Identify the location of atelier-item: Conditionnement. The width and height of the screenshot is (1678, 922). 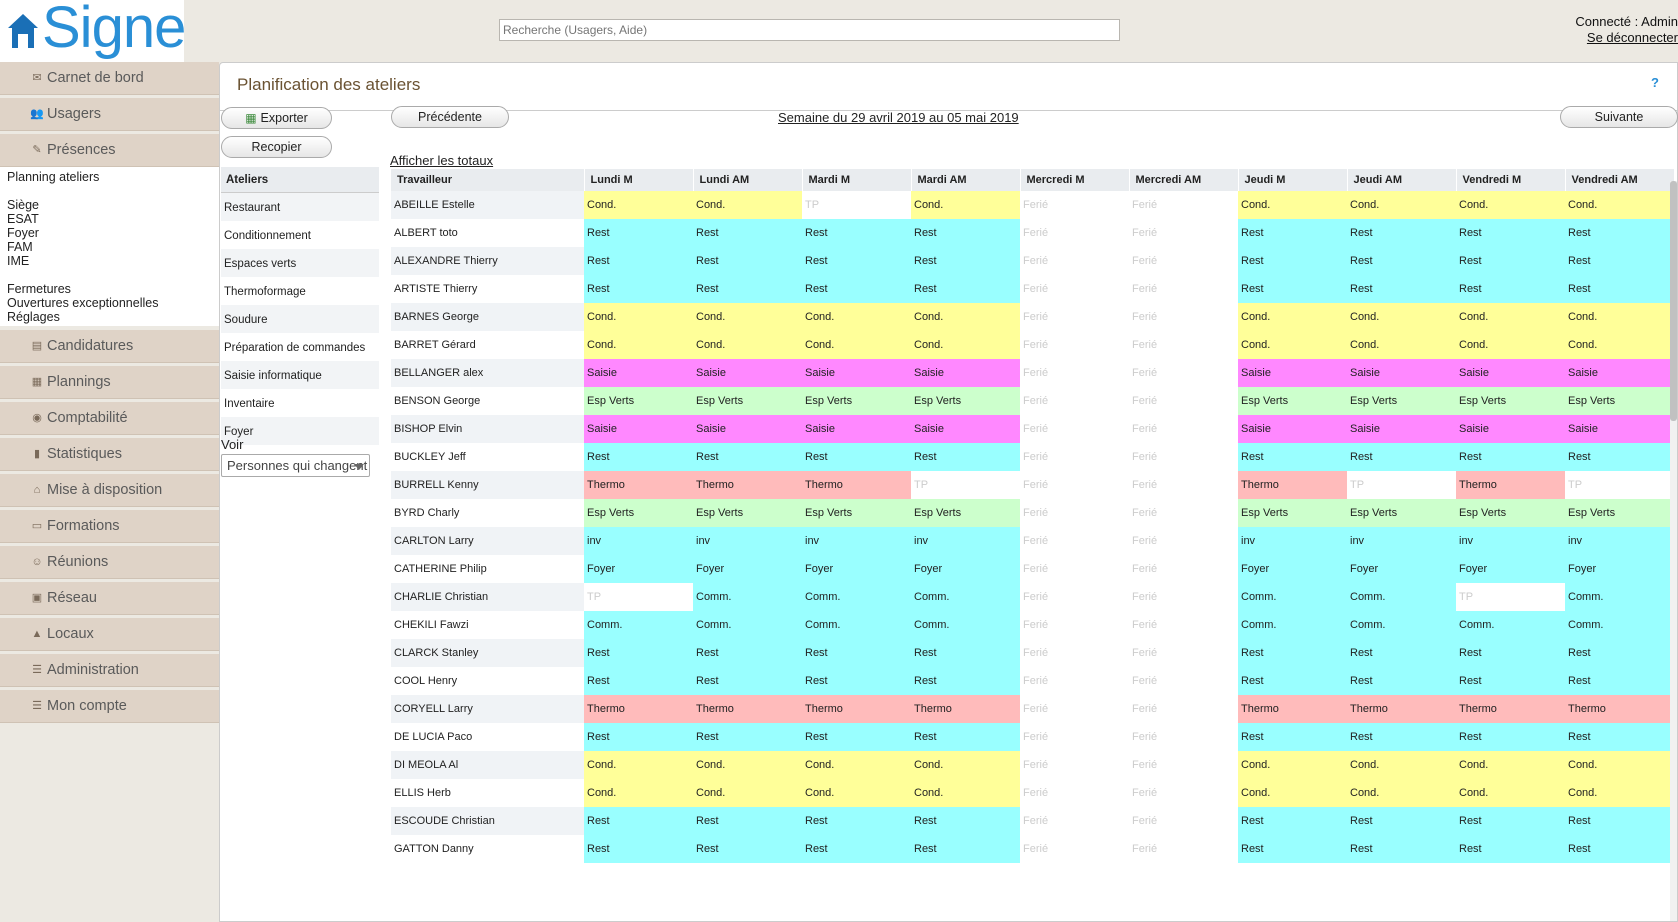
(300, 235).